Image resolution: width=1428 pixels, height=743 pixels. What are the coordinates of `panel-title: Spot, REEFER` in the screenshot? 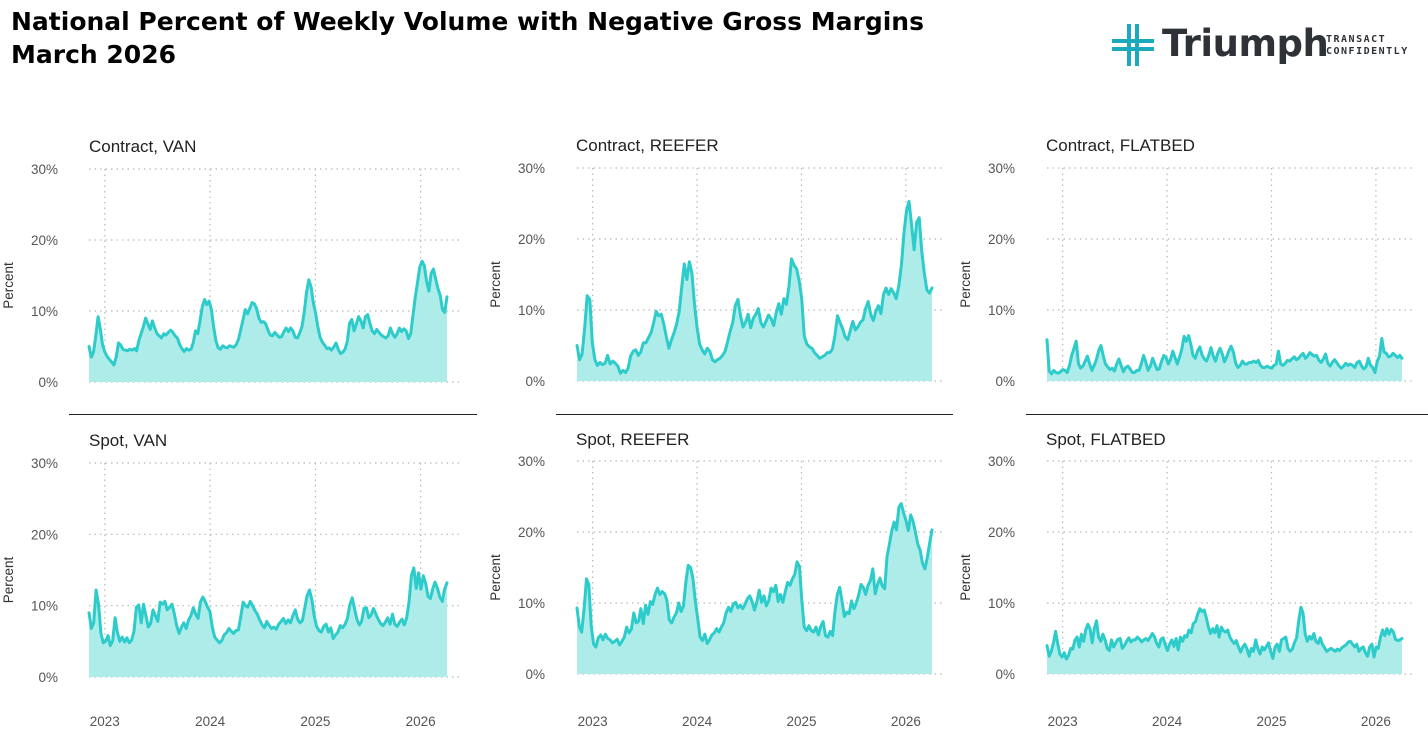 It's located at (632, 439).